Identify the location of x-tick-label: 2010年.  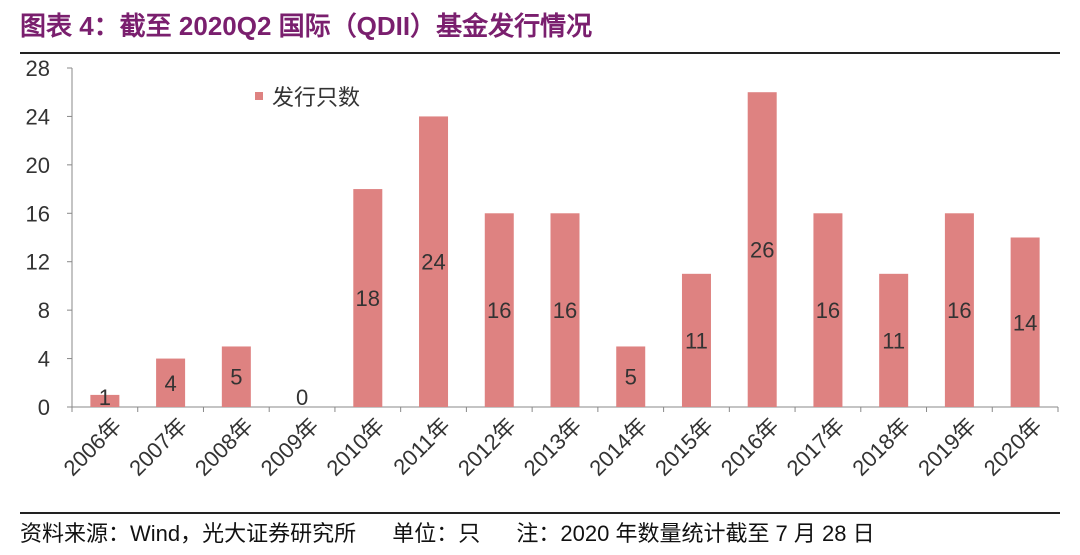
(355, 447).